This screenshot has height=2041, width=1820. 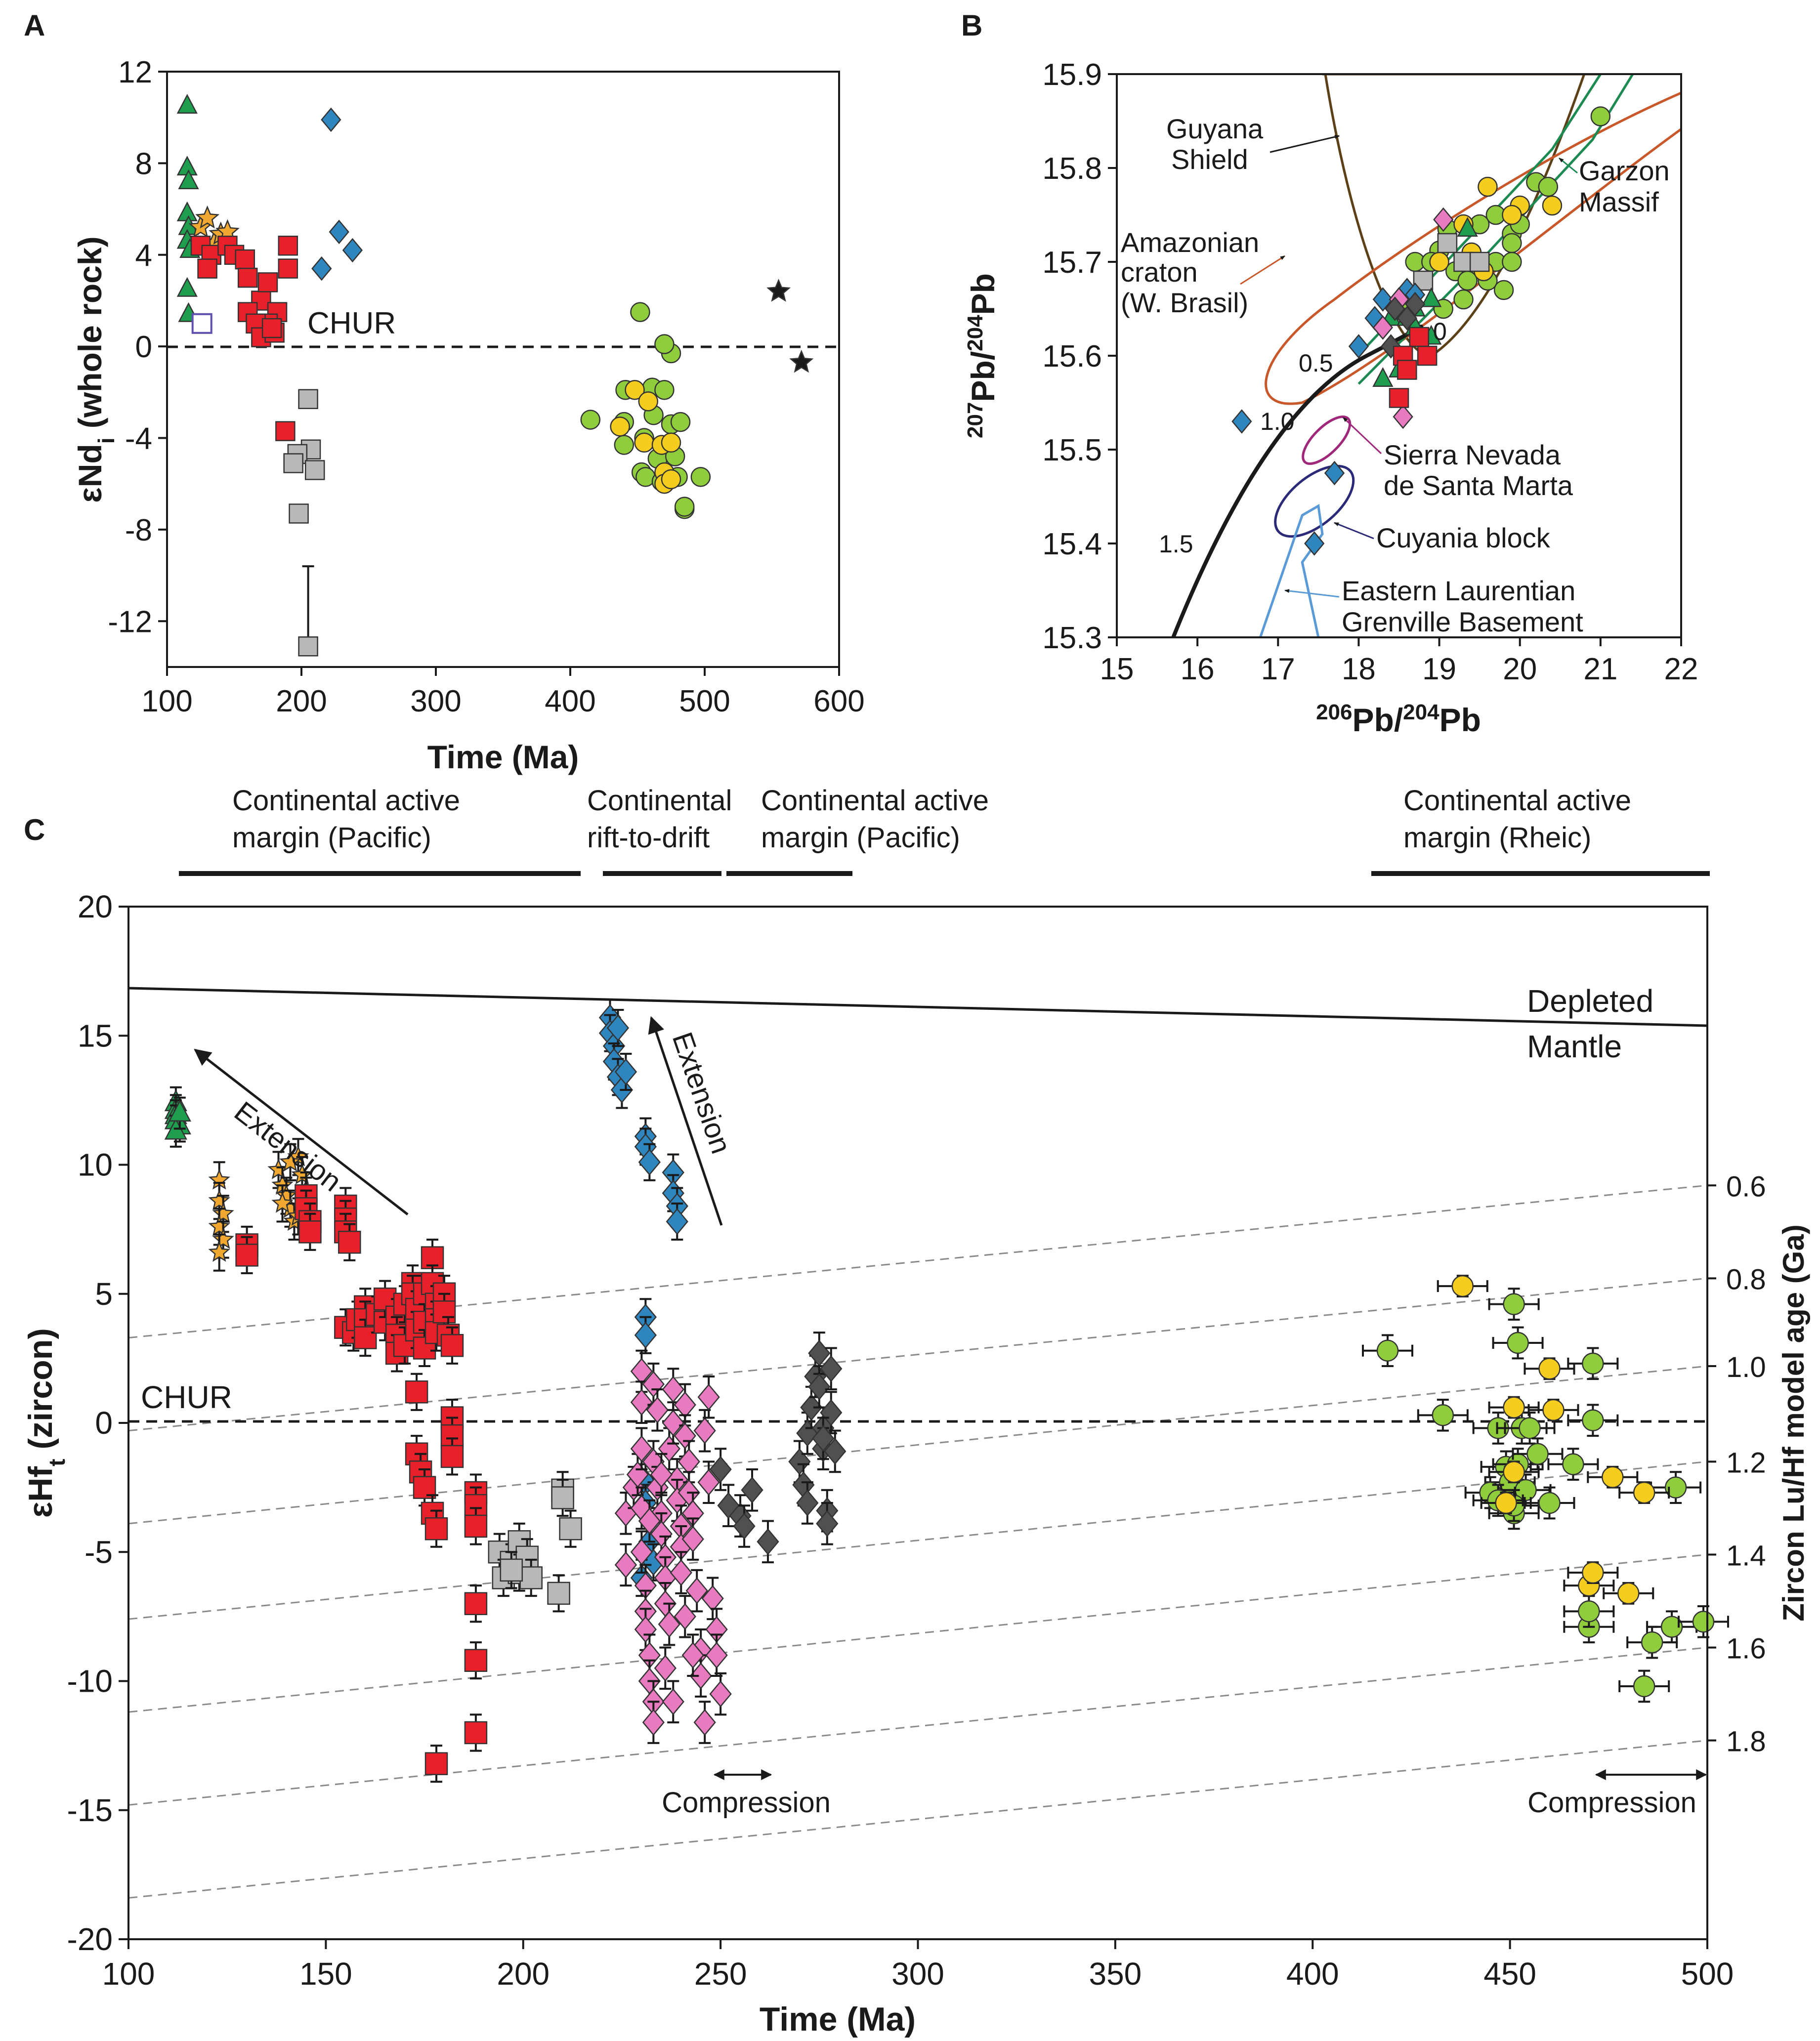 What do you see at coordinates (1079, 356) in the screenshot?
I see `panel-b-y-axis: 15.9 15.8 15.7 15.6 15.5 15.4 15.3` at bounding box center [1079, 356].